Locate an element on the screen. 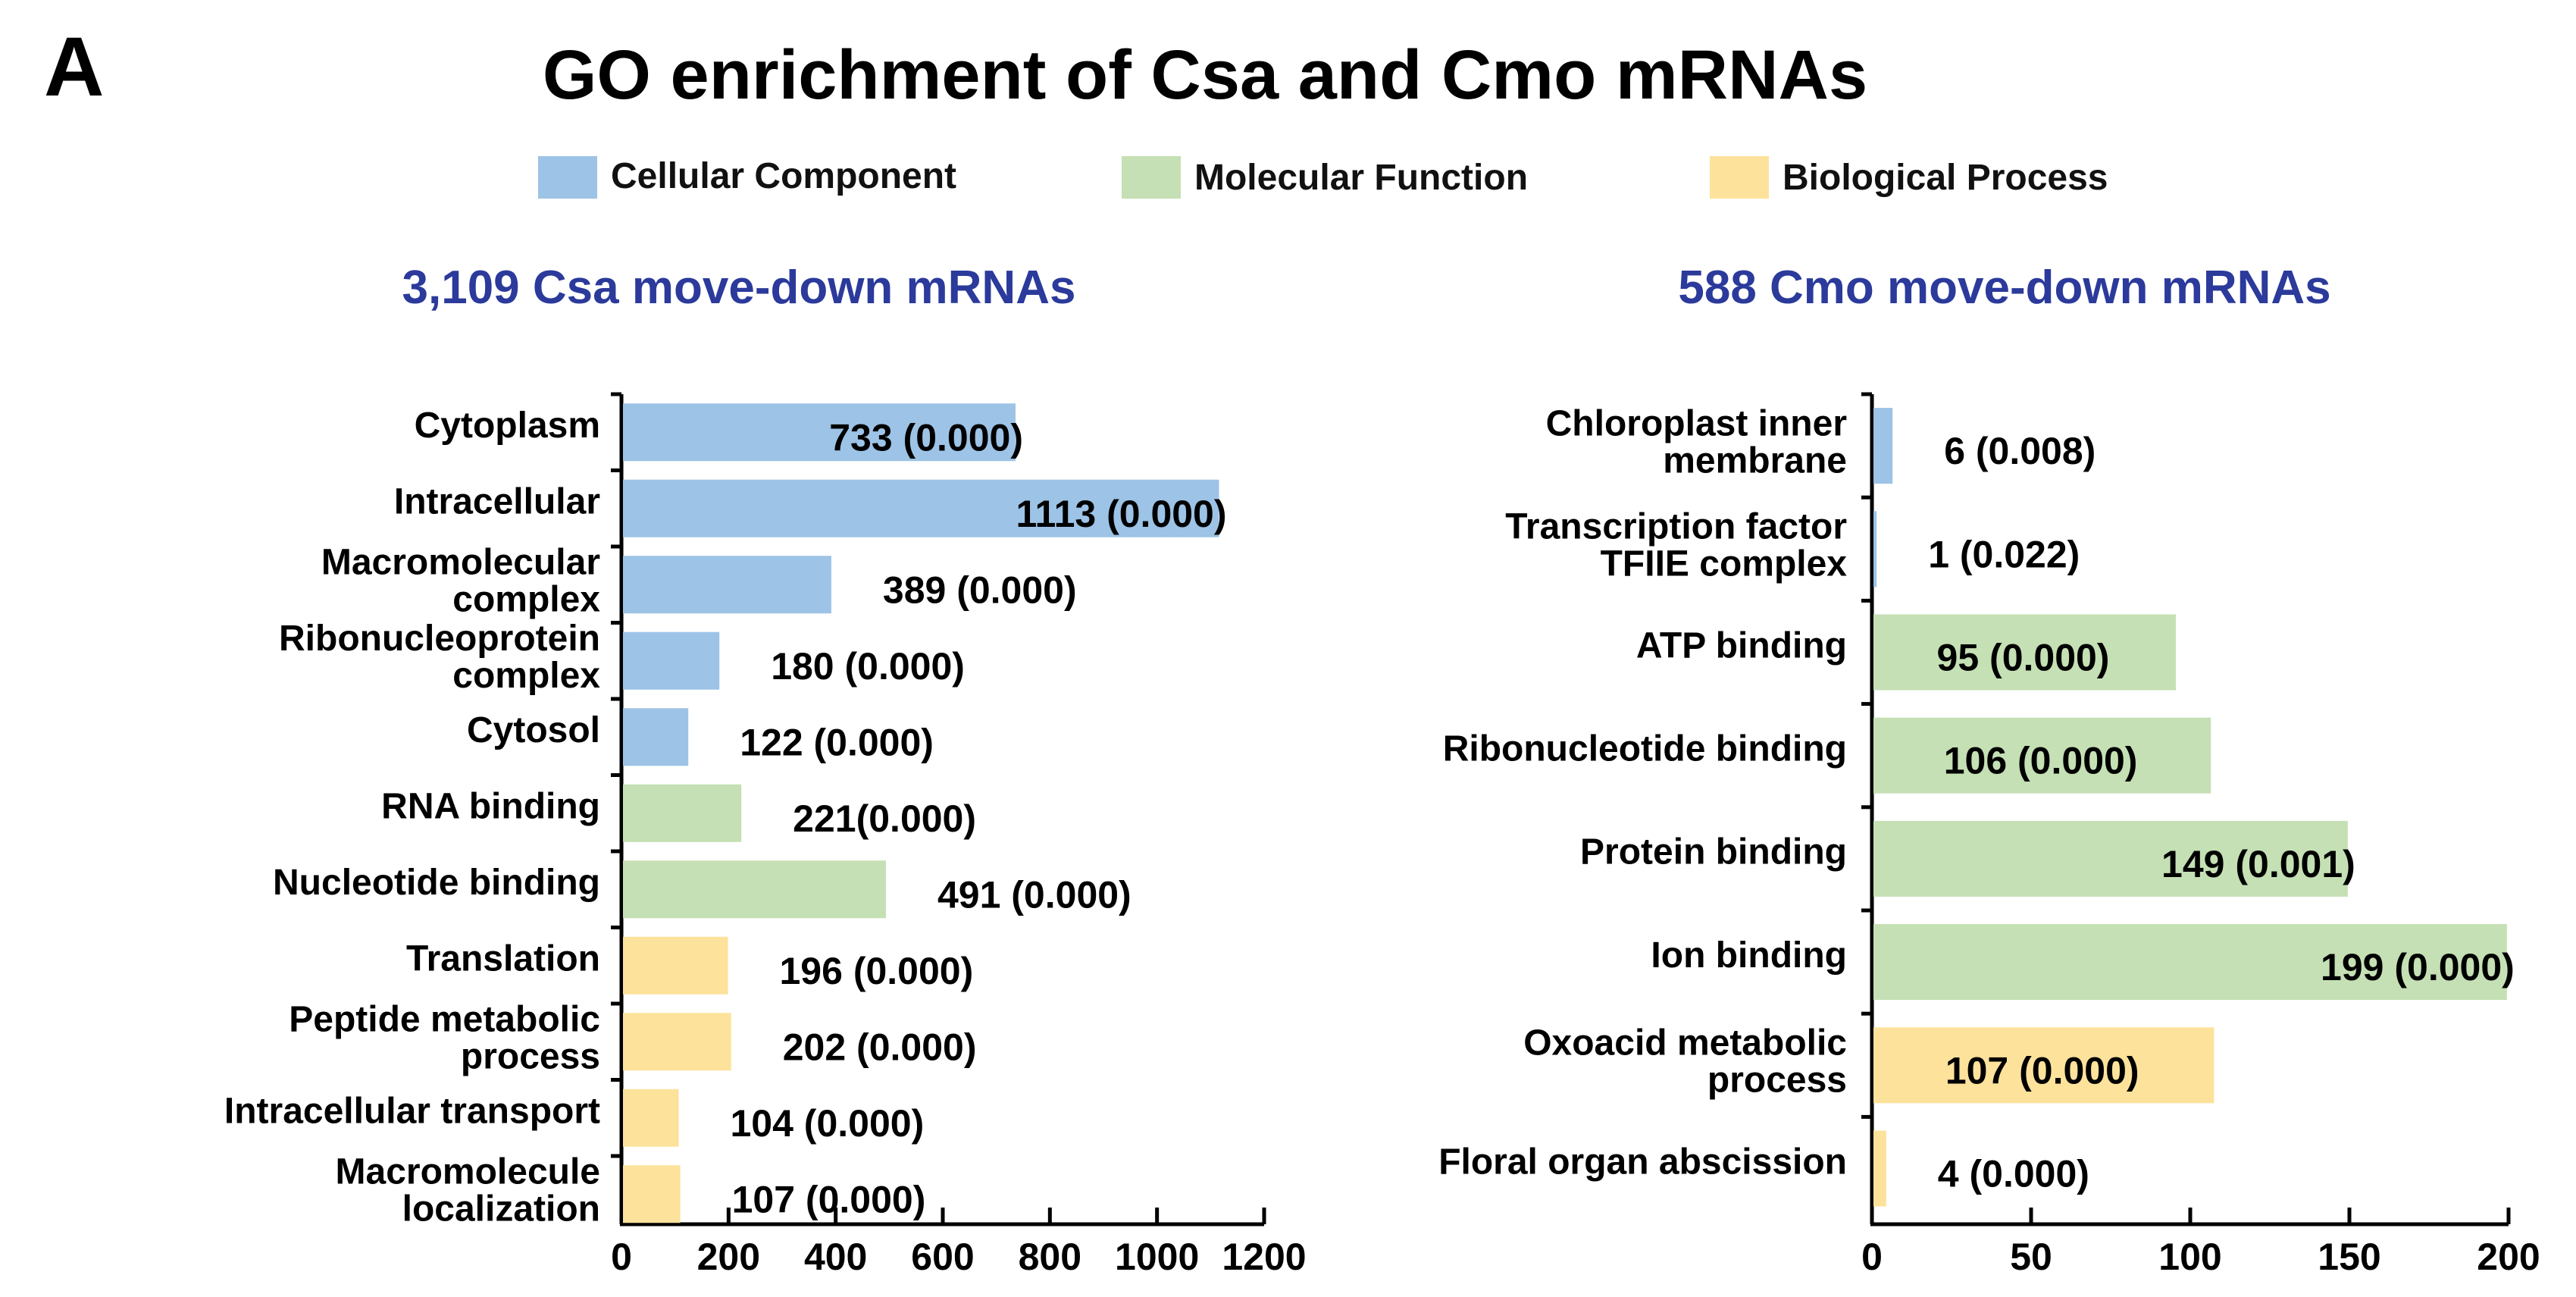  panel-label: A is located at coordinates (74, 67).